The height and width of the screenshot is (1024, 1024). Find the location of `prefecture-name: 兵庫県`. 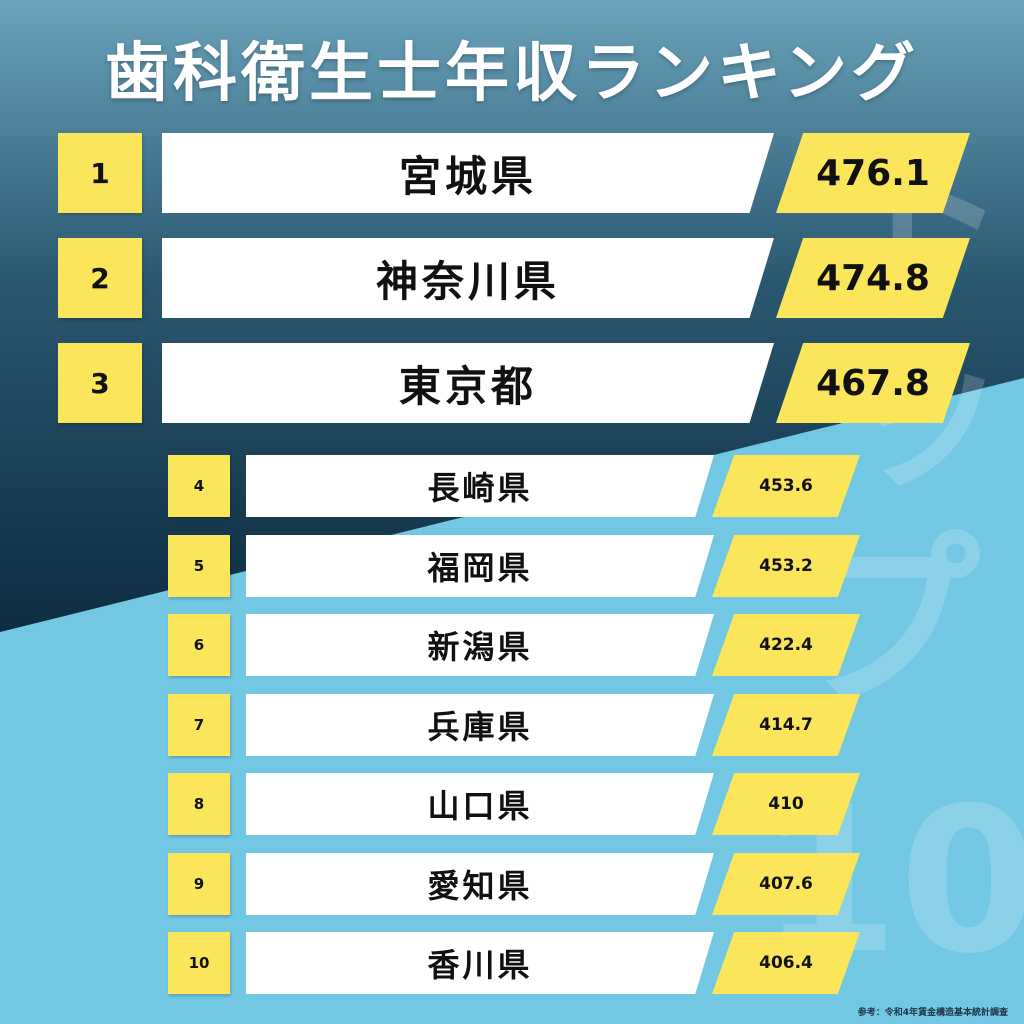

prefecture-name: 兵庫県 is located at coordinates (480, 725).